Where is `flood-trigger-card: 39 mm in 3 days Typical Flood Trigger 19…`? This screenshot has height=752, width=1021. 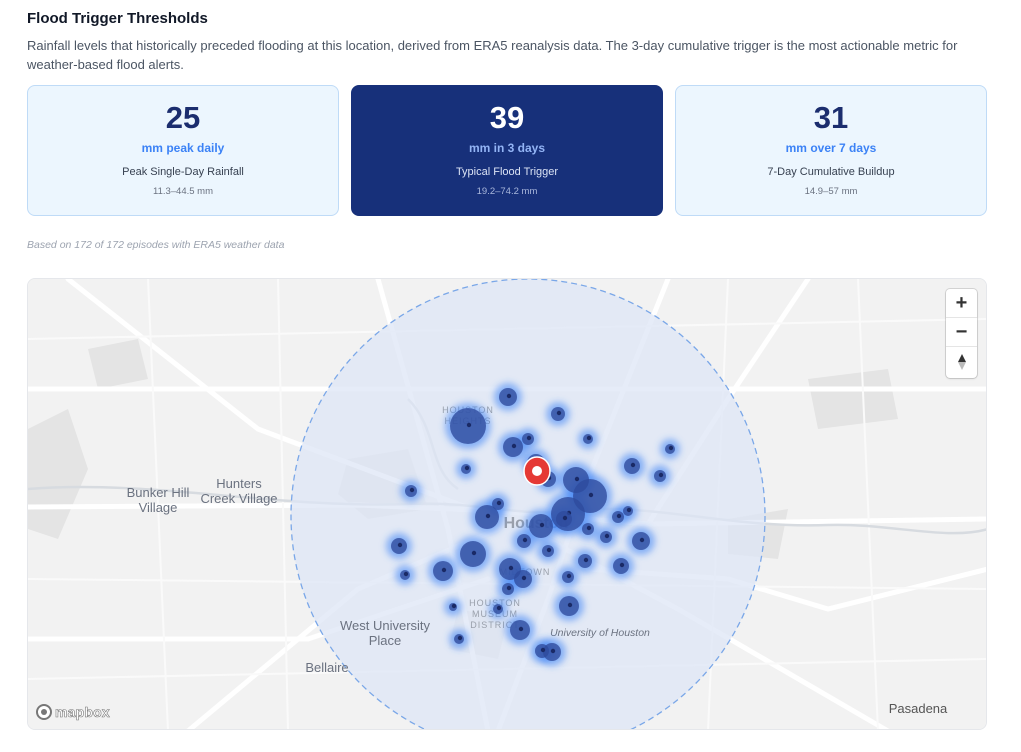 flood-trigger-card: 39 mm in 3 days Typical Flood Trigger 19… is located at coordinates (507, 150).